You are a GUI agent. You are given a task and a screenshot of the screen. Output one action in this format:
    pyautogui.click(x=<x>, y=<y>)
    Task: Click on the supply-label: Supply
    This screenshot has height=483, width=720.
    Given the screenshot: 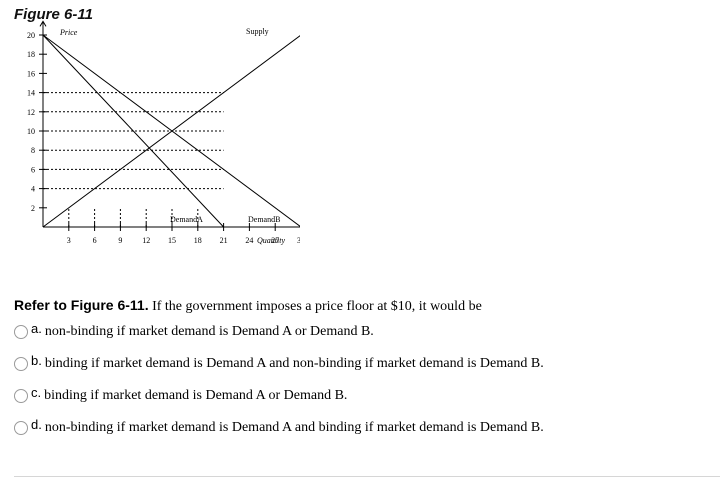 What is the action you would take?
    pyautogui.click(x=257, y=31)
    